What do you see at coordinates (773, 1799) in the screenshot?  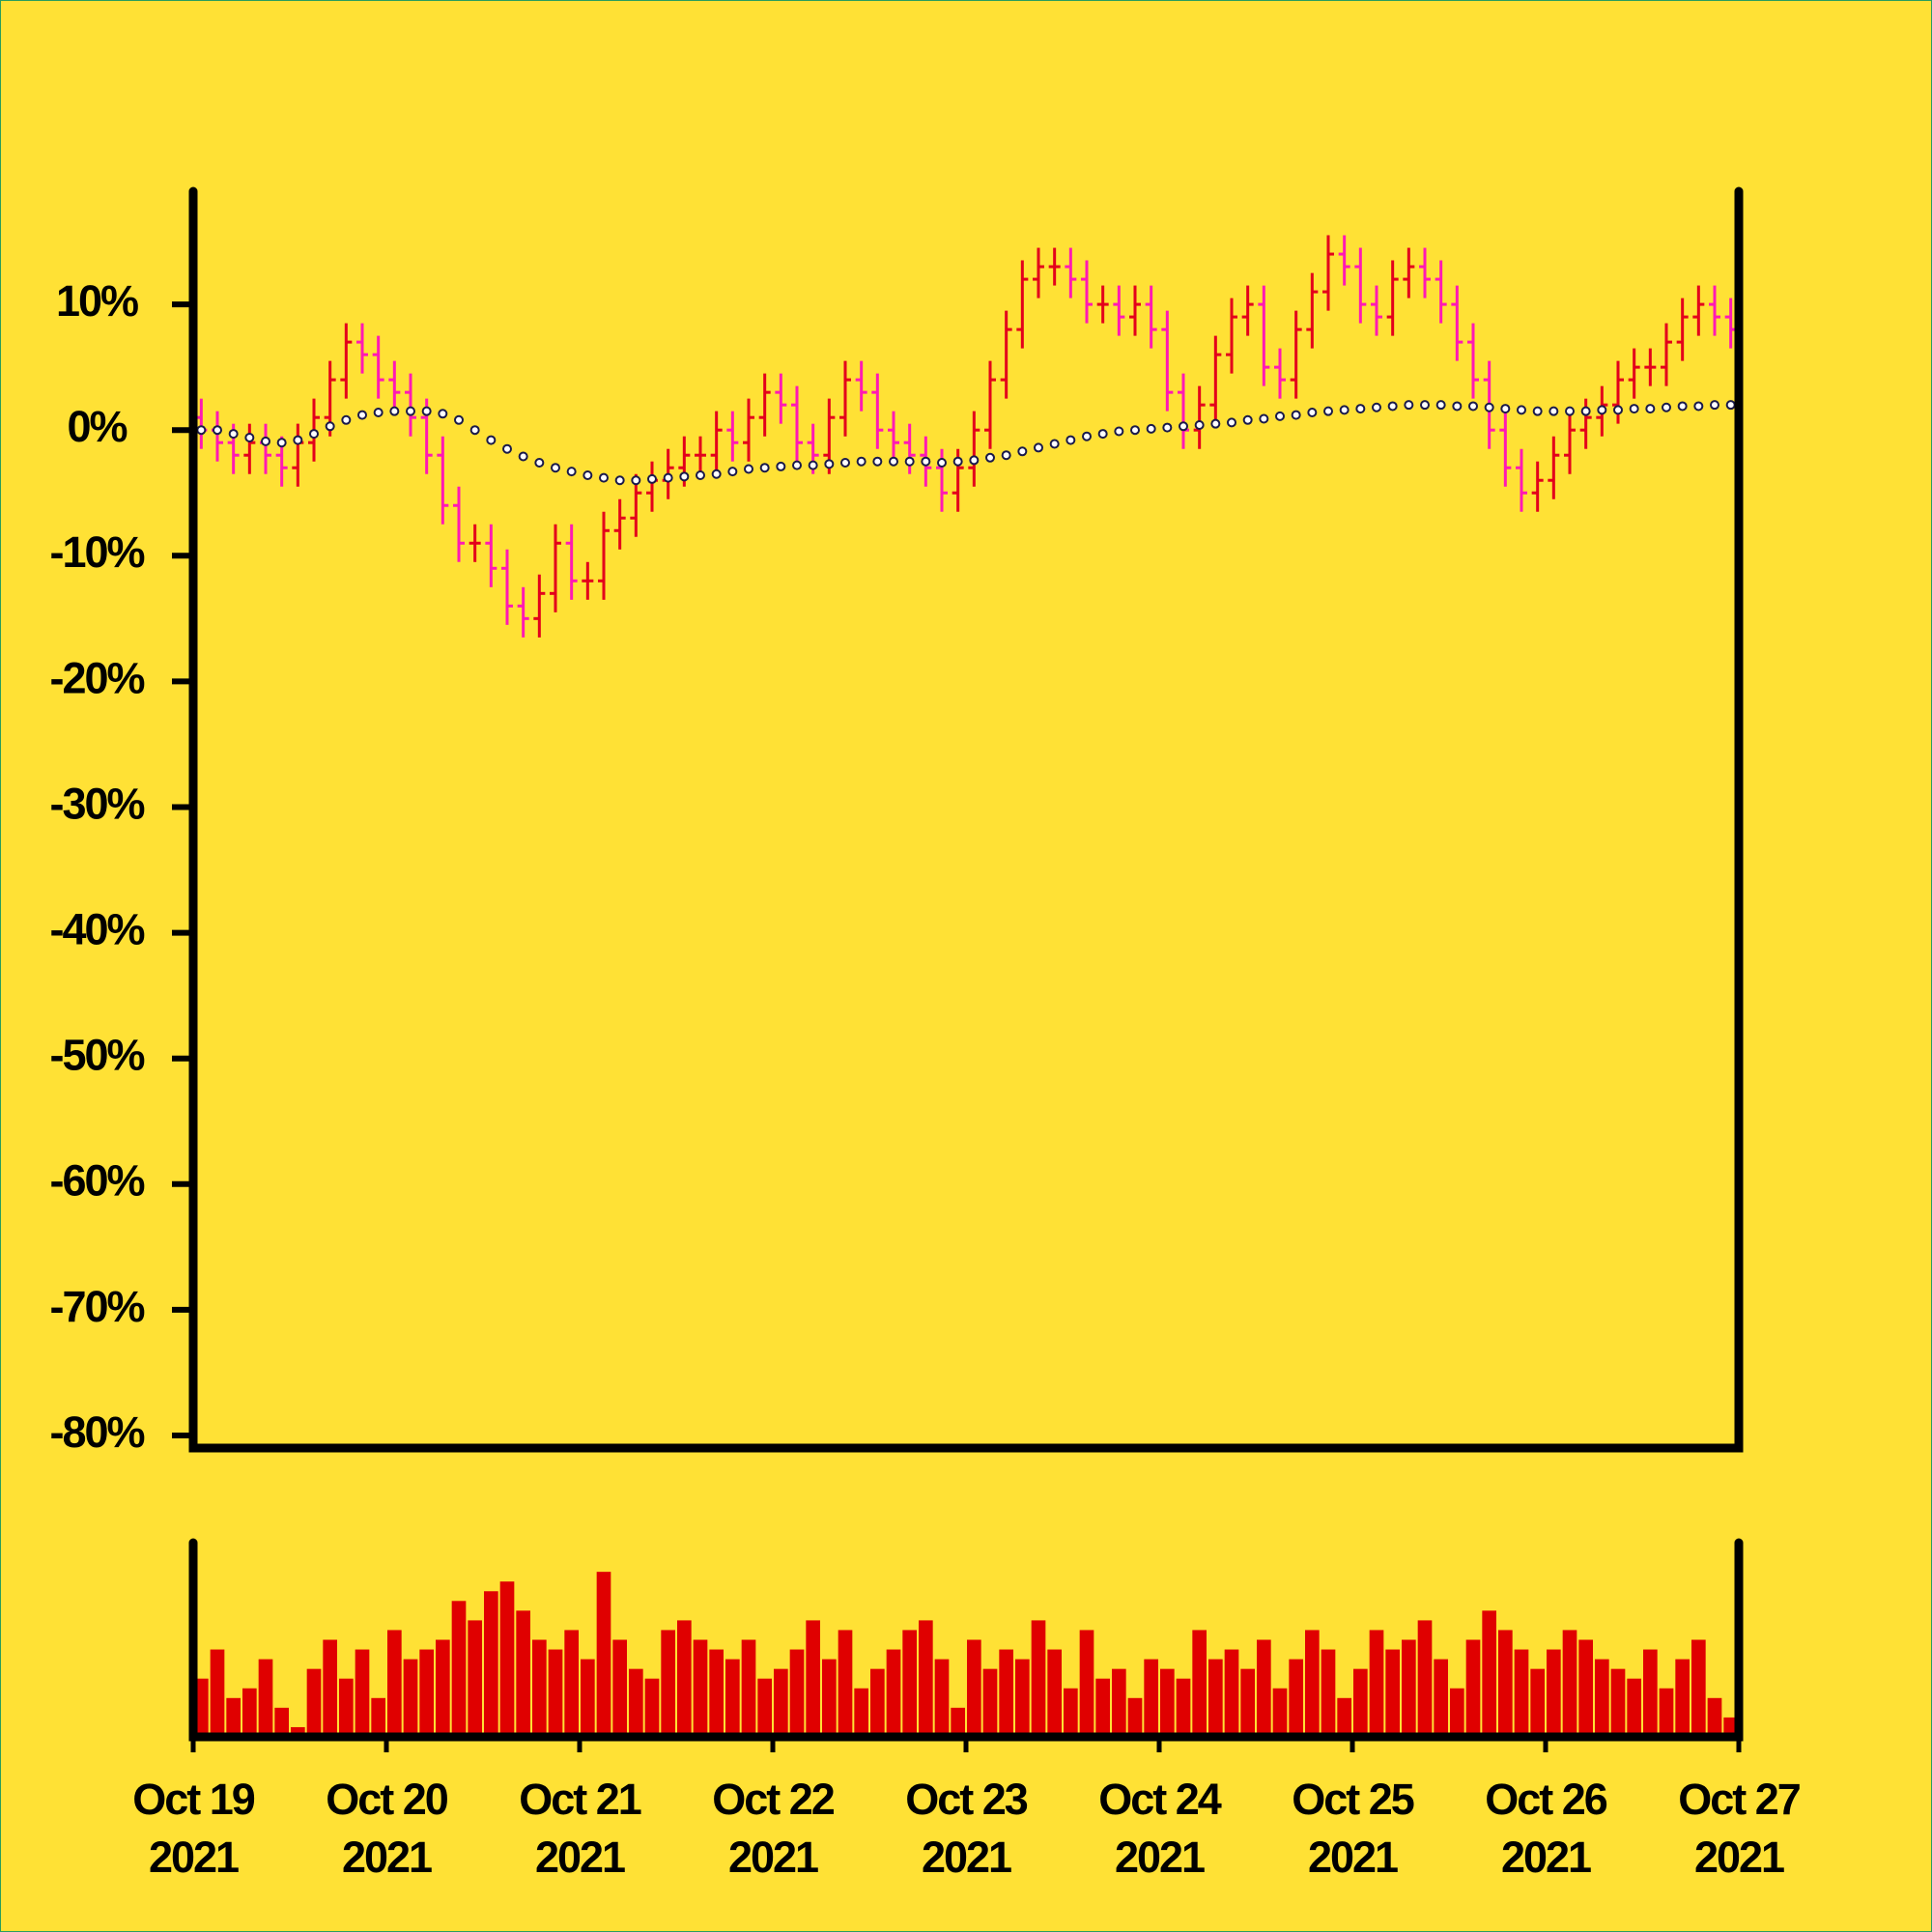 I see `x-tick-label-line: Oct 22` at bounding box center [773, 1799].